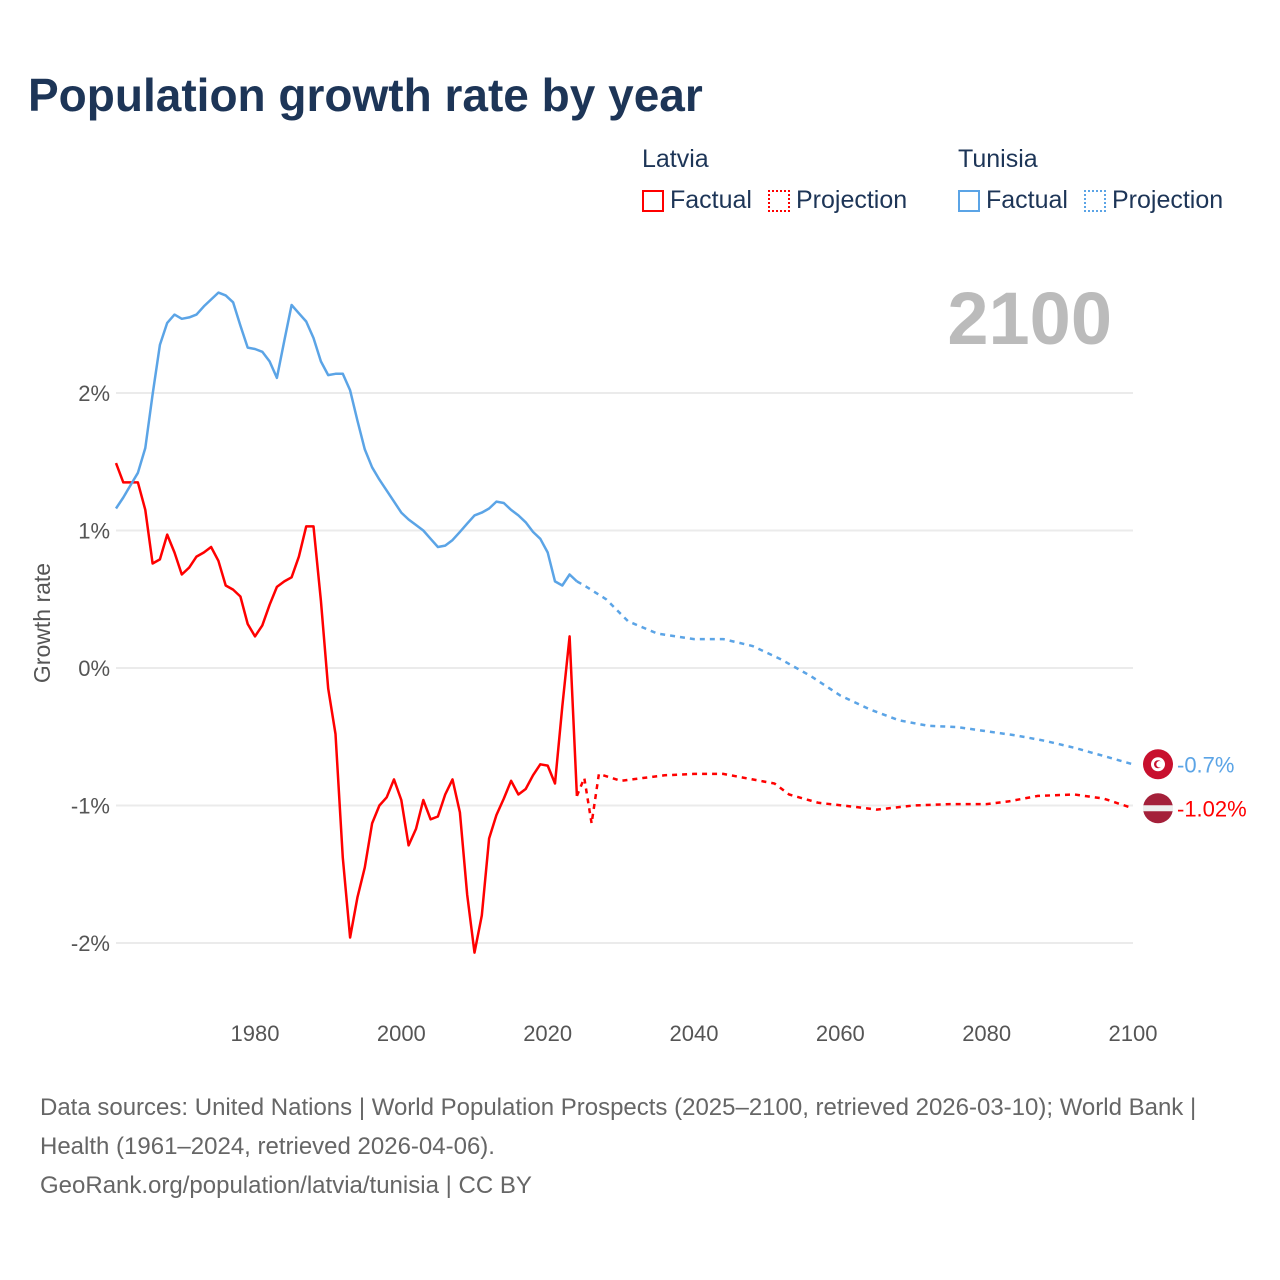 This screenshot has height=1280, width=1280. I want to click on latvia-end-value: -1.02%, so click(1212, 808).